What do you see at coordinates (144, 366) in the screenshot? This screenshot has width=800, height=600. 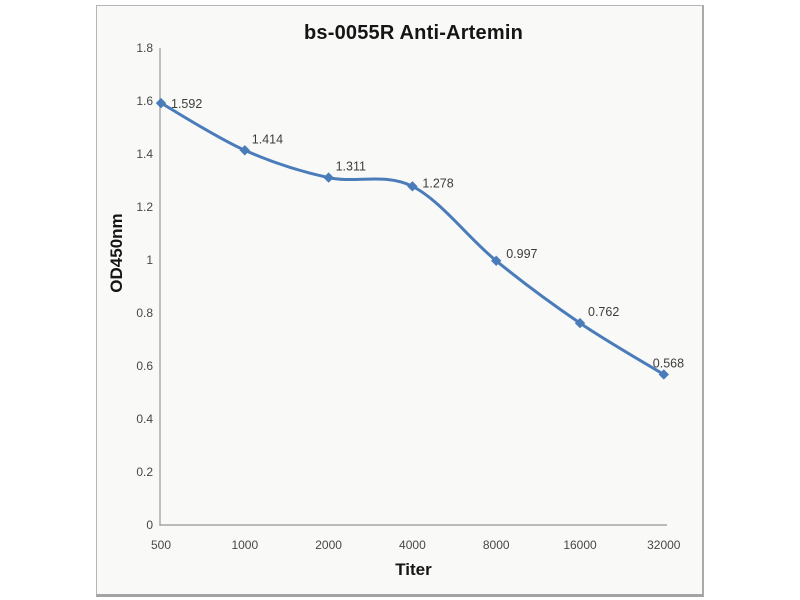 I see `y-tick-label: 0.6` at bounding box center [144, 366].